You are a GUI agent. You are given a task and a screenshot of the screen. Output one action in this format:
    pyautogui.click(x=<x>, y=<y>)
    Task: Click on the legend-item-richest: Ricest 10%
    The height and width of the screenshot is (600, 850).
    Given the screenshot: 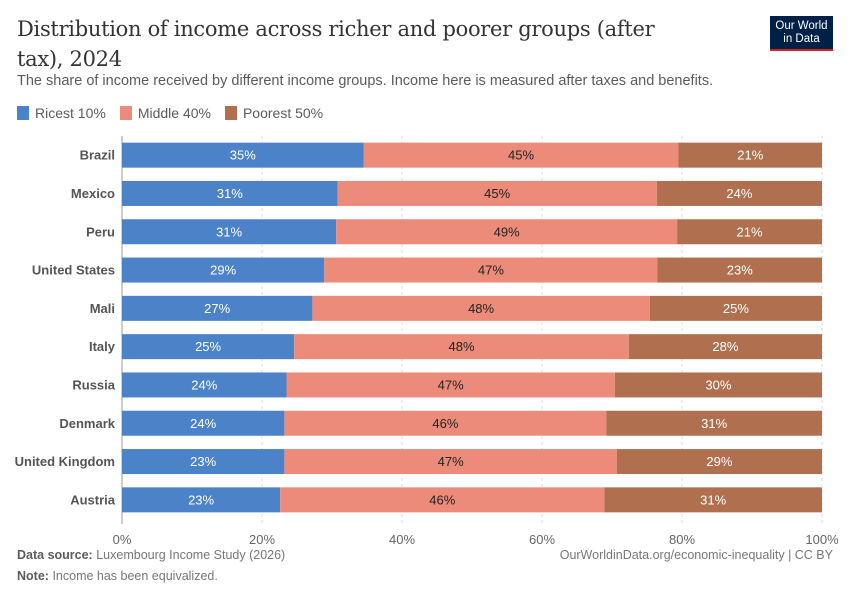 What is the action you would take?
    pyautogui.click(x=61, y=113)
    